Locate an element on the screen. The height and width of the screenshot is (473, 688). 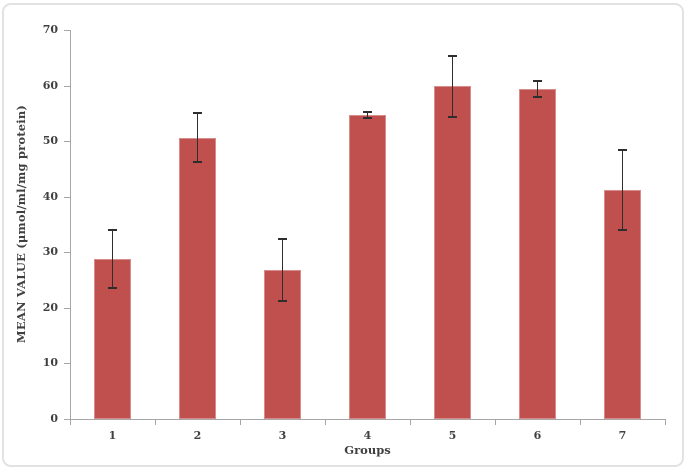
x-tick-label: 4 is located at coordinates (367, 435).